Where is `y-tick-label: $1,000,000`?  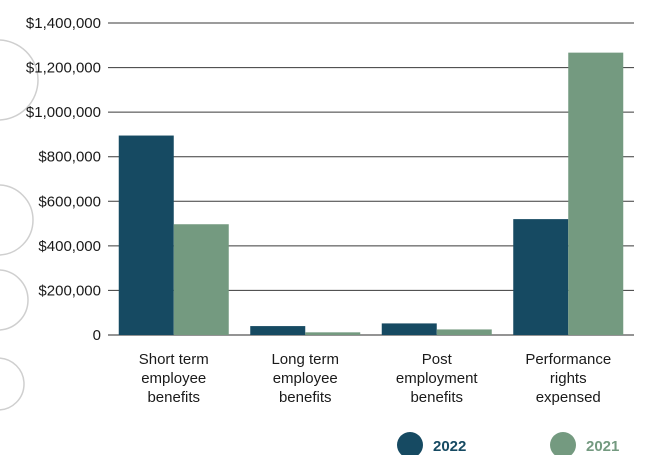
y-tick-label: $1,000,000 is located at coordinates (63, 112).